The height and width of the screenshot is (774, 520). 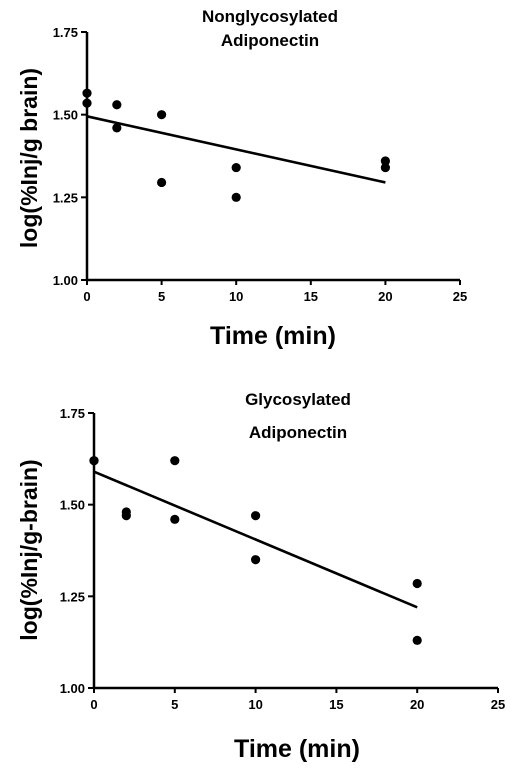 I want to click on data-points, so click(x=236, y=145).